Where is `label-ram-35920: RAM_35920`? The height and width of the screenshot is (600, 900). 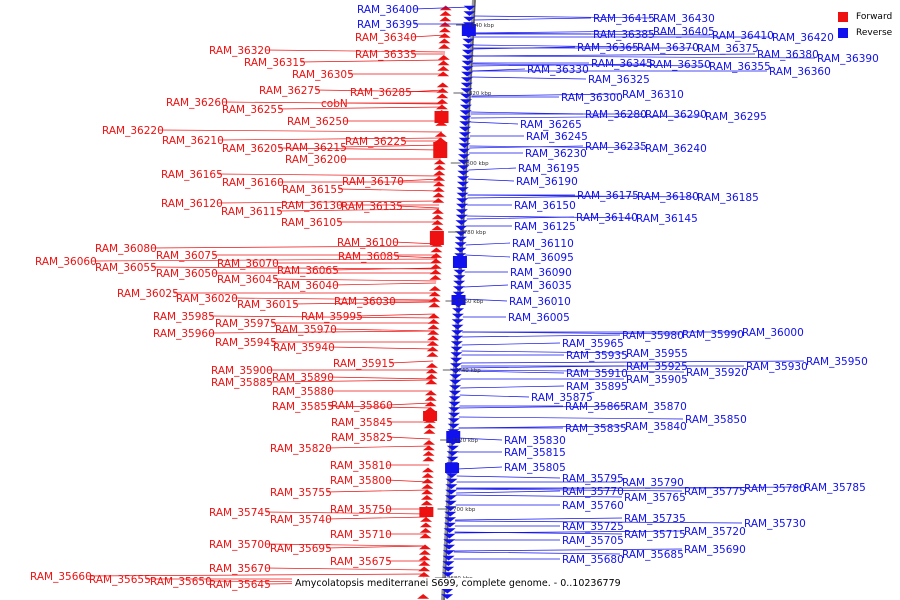
label-ram-35920: RAM_35920 is located at coordinates (717, 373).